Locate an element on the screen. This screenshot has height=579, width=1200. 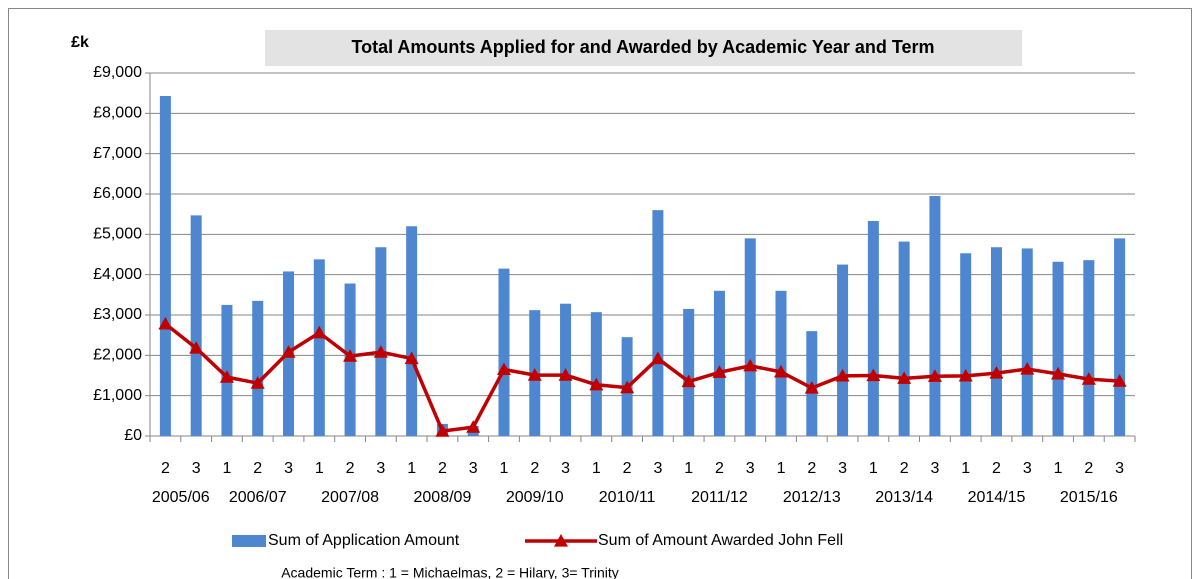
year-label: 2014/15 is located at coordinates (997, 497).